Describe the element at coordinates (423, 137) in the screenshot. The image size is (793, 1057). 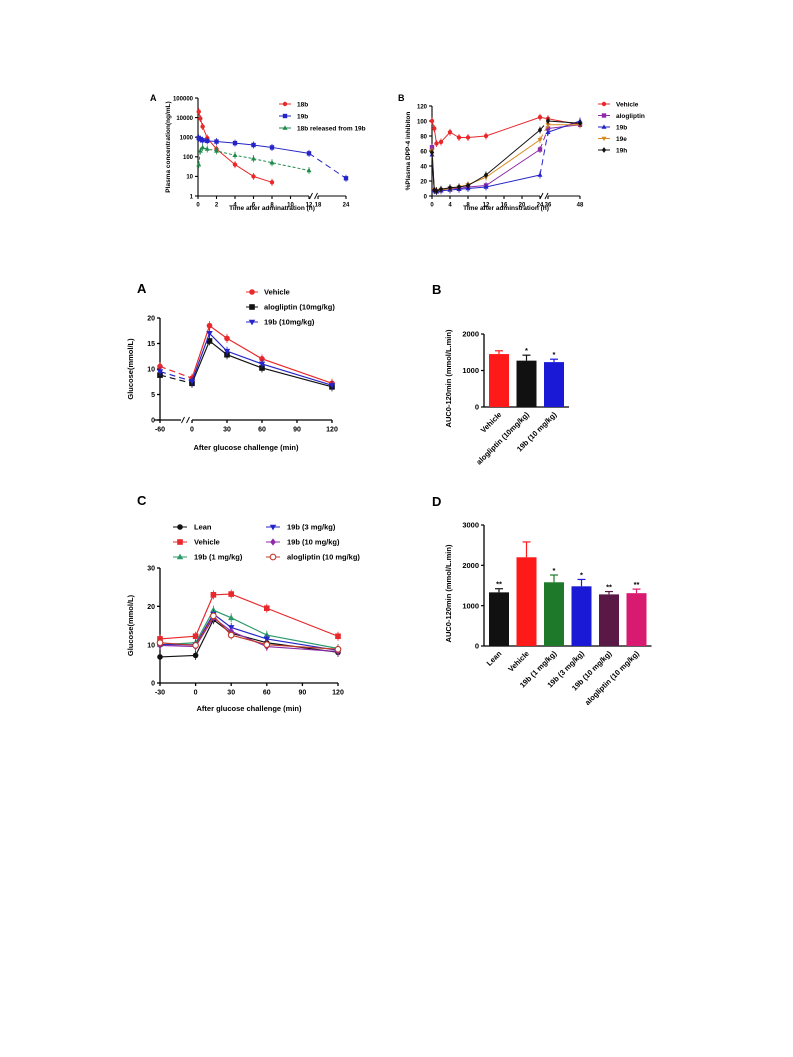
I see `y-tick-label: 80` at that location.